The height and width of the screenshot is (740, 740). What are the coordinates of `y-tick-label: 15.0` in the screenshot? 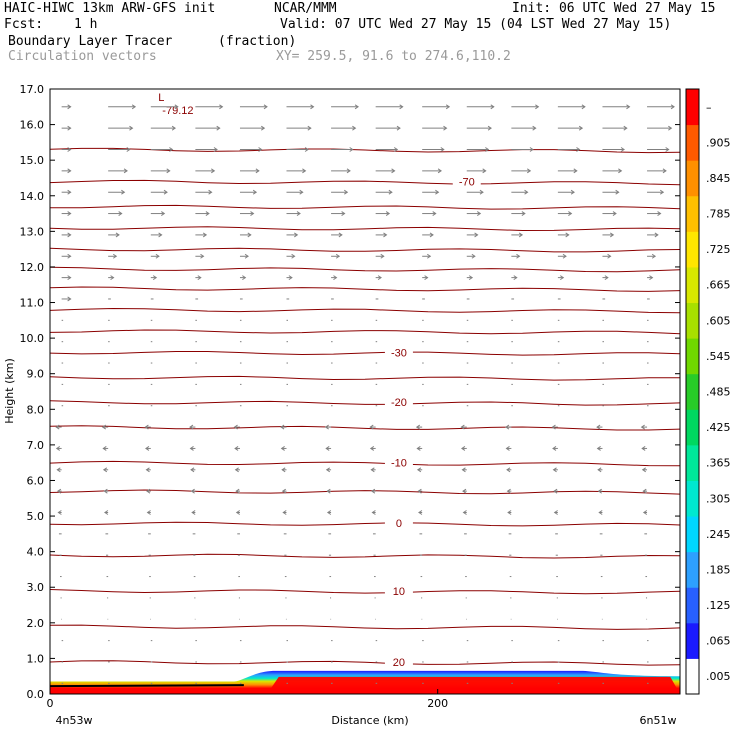 It's located at (32, 160).